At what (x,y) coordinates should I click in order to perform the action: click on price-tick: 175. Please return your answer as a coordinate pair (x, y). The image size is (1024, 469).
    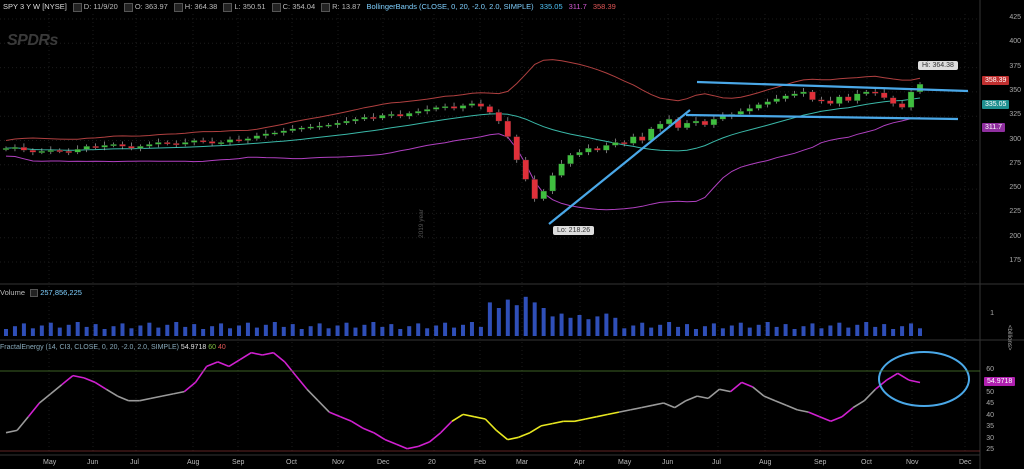
    Looking at the image, I should click on (1015, 260).